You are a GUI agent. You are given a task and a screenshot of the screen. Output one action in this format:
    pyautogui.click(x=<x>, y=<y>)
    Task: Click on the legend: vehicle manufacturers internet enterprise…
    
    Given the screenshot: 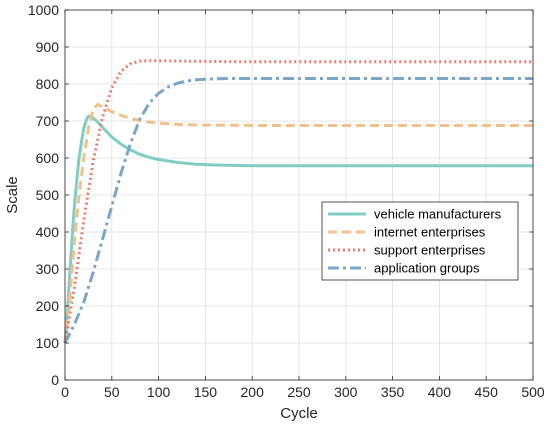 What is the action you would take?
    pyautogui.click(x=420, y=241)
    